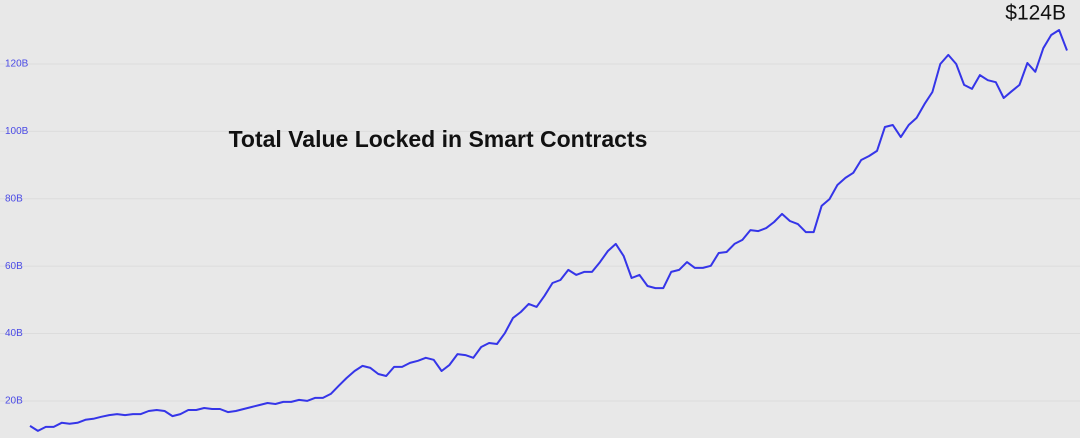 This screenshot has height=438, width=1080. I want to click on y-tick-label: 100B, so click(17, 131).